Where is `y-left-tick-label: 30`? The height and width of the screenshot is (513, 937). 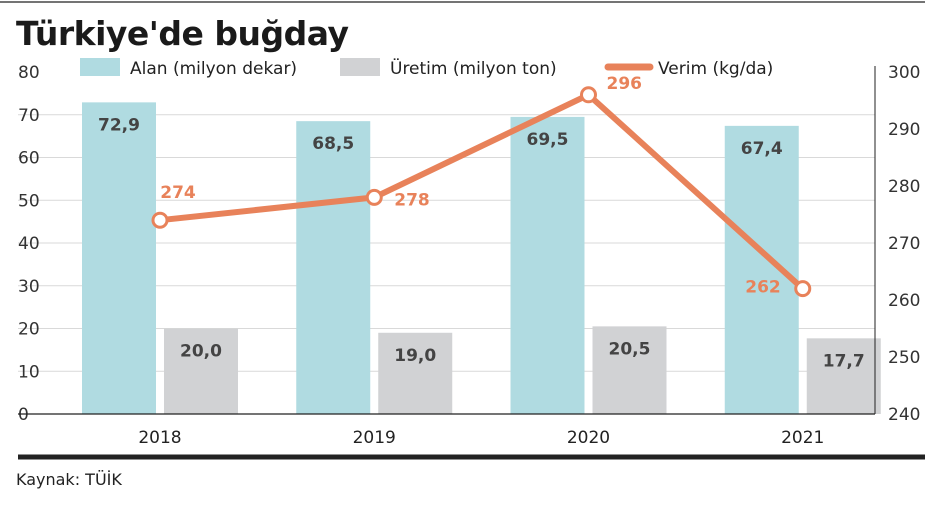
y-left-tick-label: 30 is located at coordinates (29, 287).